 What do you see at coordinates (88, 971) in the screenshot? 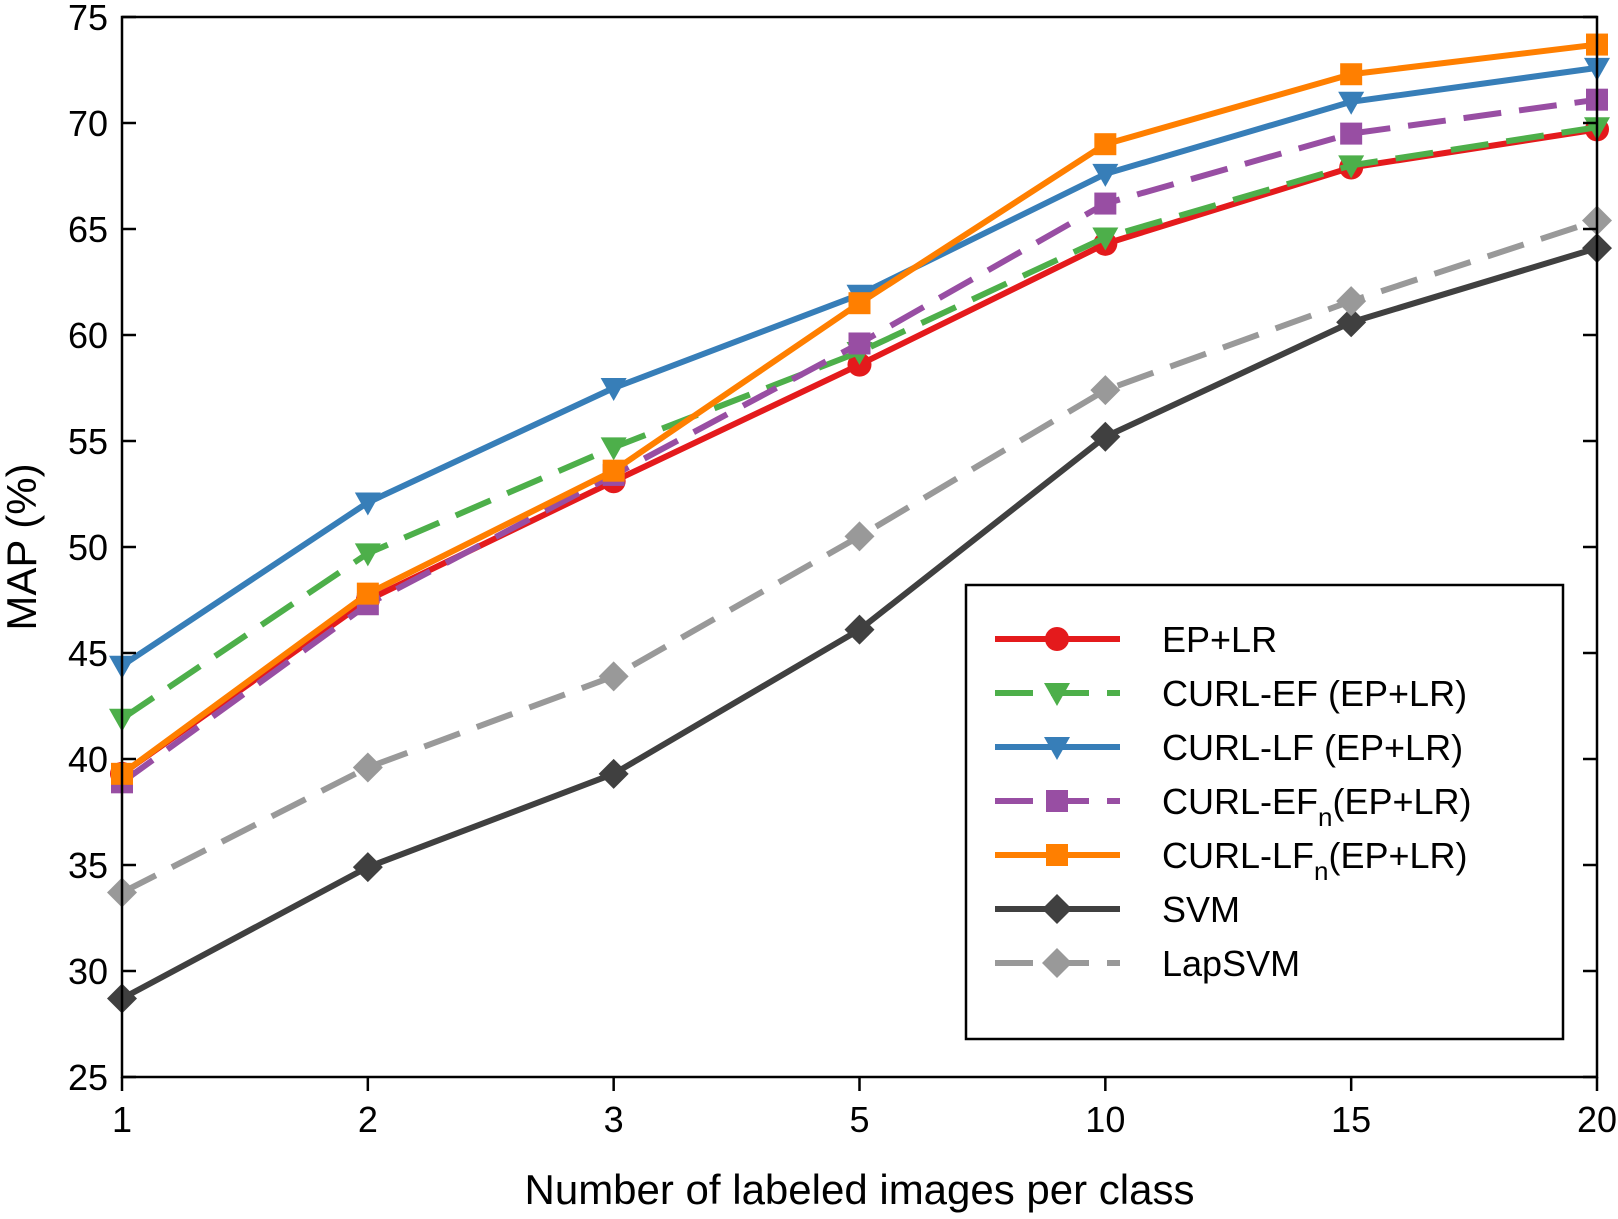
I see `y-tick-label: 30` at bounding box center [88, 971].